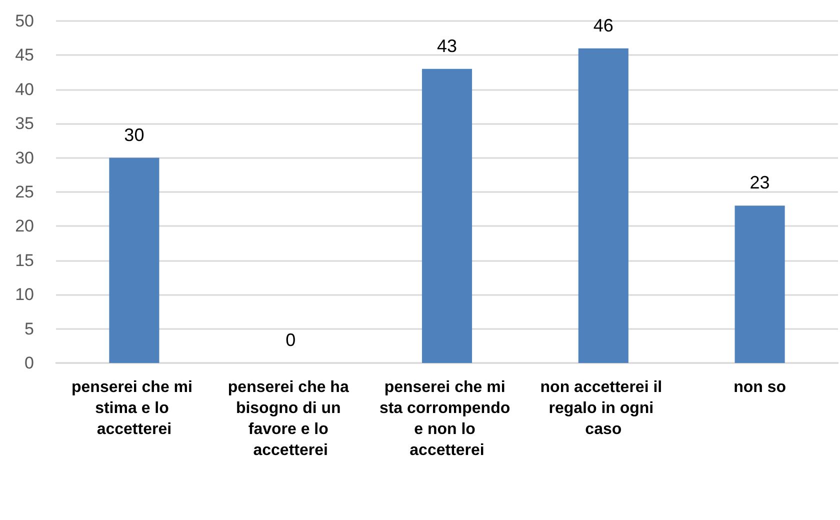 The height and width of the screenshot is (520, 840). I want to click on y-tick-label: 45, so click(24, 55).